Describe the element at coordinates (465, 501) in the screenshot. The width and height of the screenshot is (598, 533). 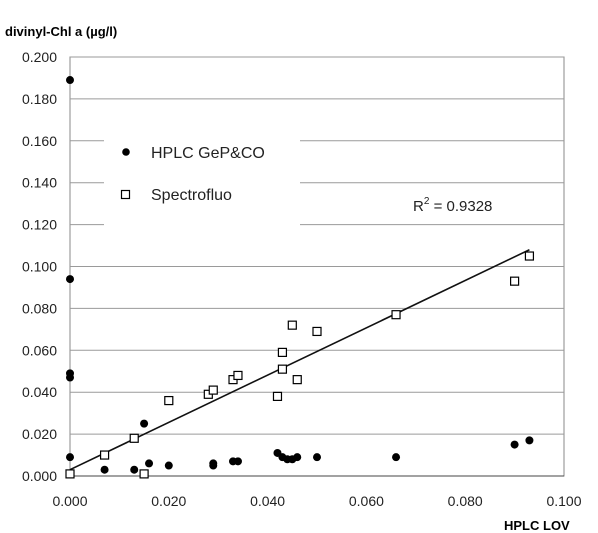
I see `x-tick-label: 0.080` at that location.